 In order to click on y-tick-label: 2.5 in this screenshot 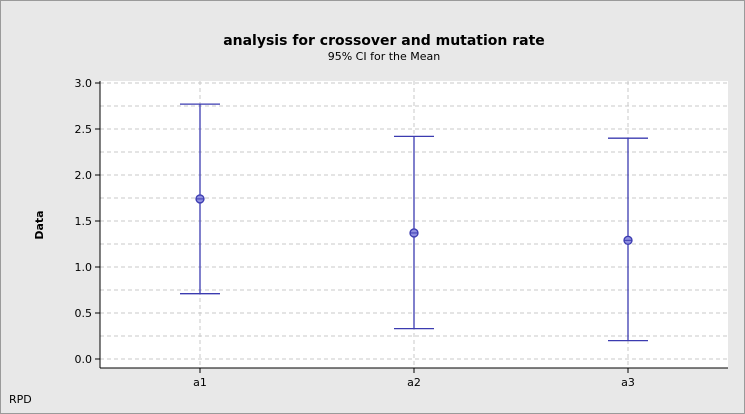, I will do `click(84, 129)`.